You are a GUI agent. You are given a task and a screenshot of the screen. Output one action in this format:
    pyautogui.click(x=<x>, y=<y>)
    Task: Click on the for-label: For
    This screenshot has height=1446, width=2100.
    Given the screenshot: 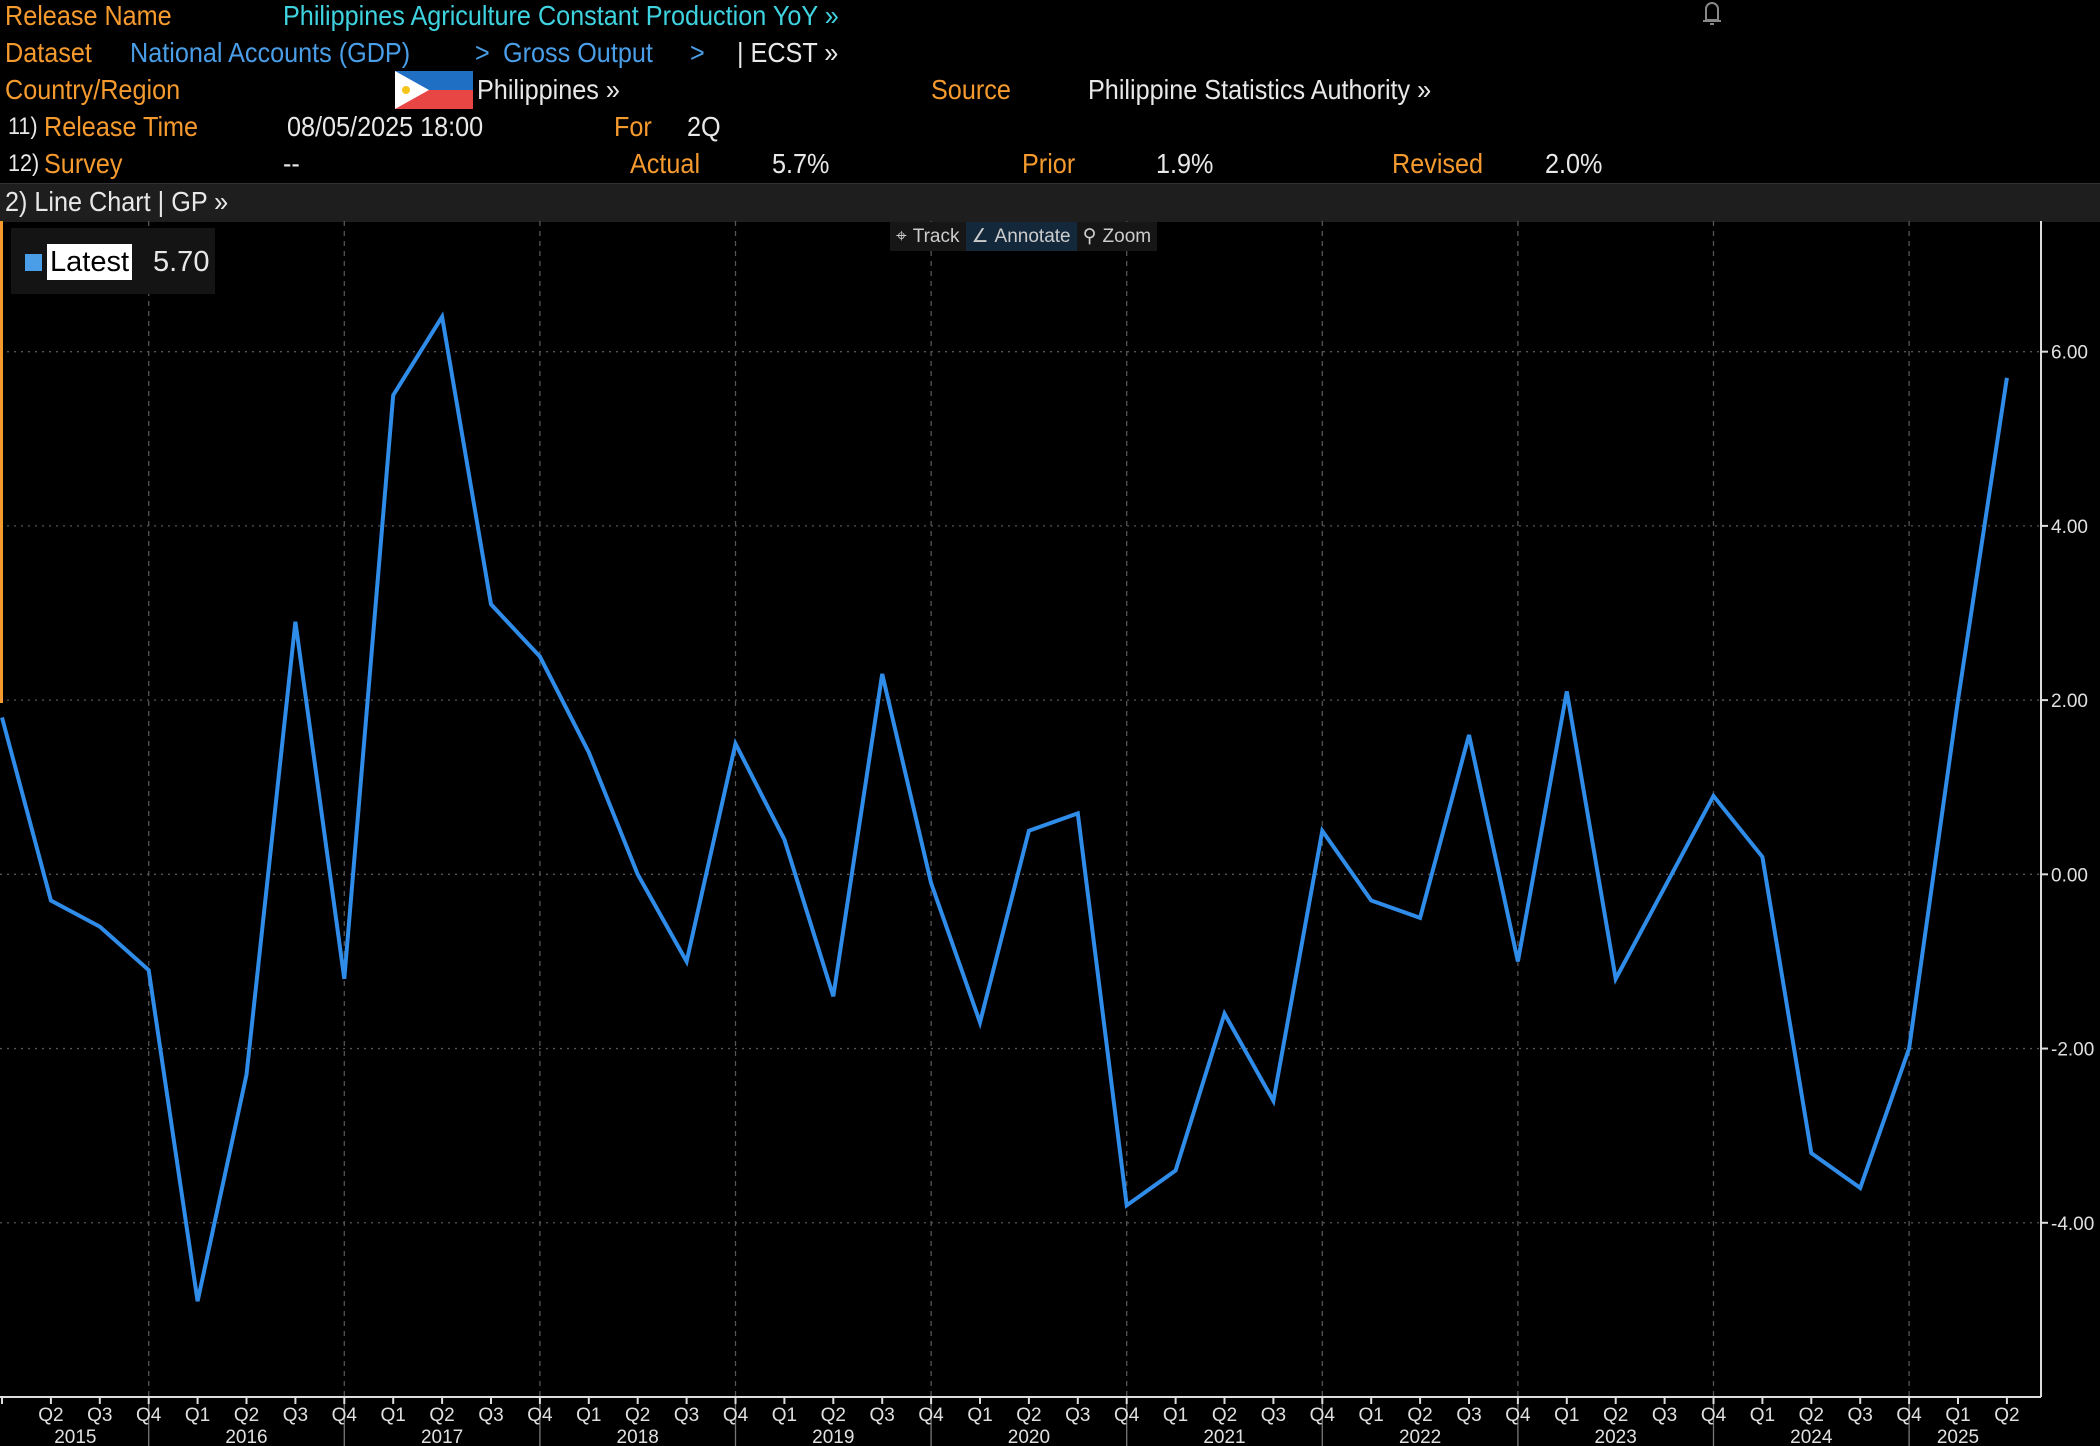 What is the action you would take?
    pyautogui.click(x=633, y=126)
    